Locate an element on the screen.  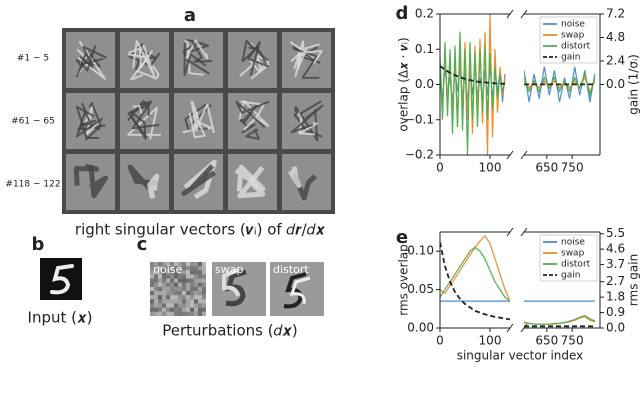
y-axis-label: rms overlap is located at coordinates (404, 280).